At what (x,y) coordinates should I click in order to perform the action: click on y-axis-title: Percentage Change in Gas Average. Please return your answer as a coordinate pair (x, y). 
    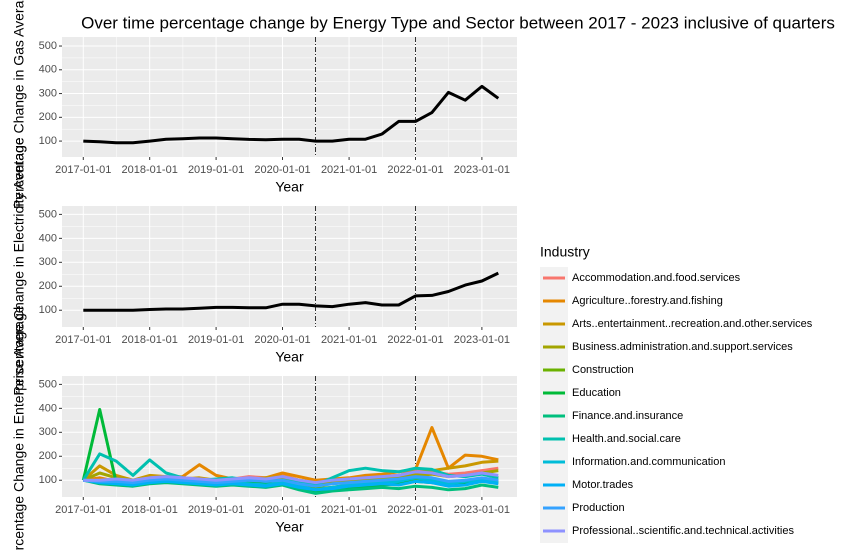
    Looking at the image, I should click on (19, 104).